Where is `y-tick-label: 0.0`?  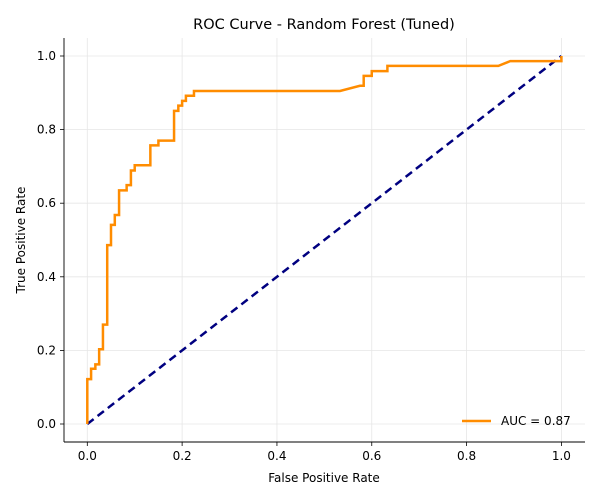
y-tick-label: 0.0 is located at coordinates (46, 424).